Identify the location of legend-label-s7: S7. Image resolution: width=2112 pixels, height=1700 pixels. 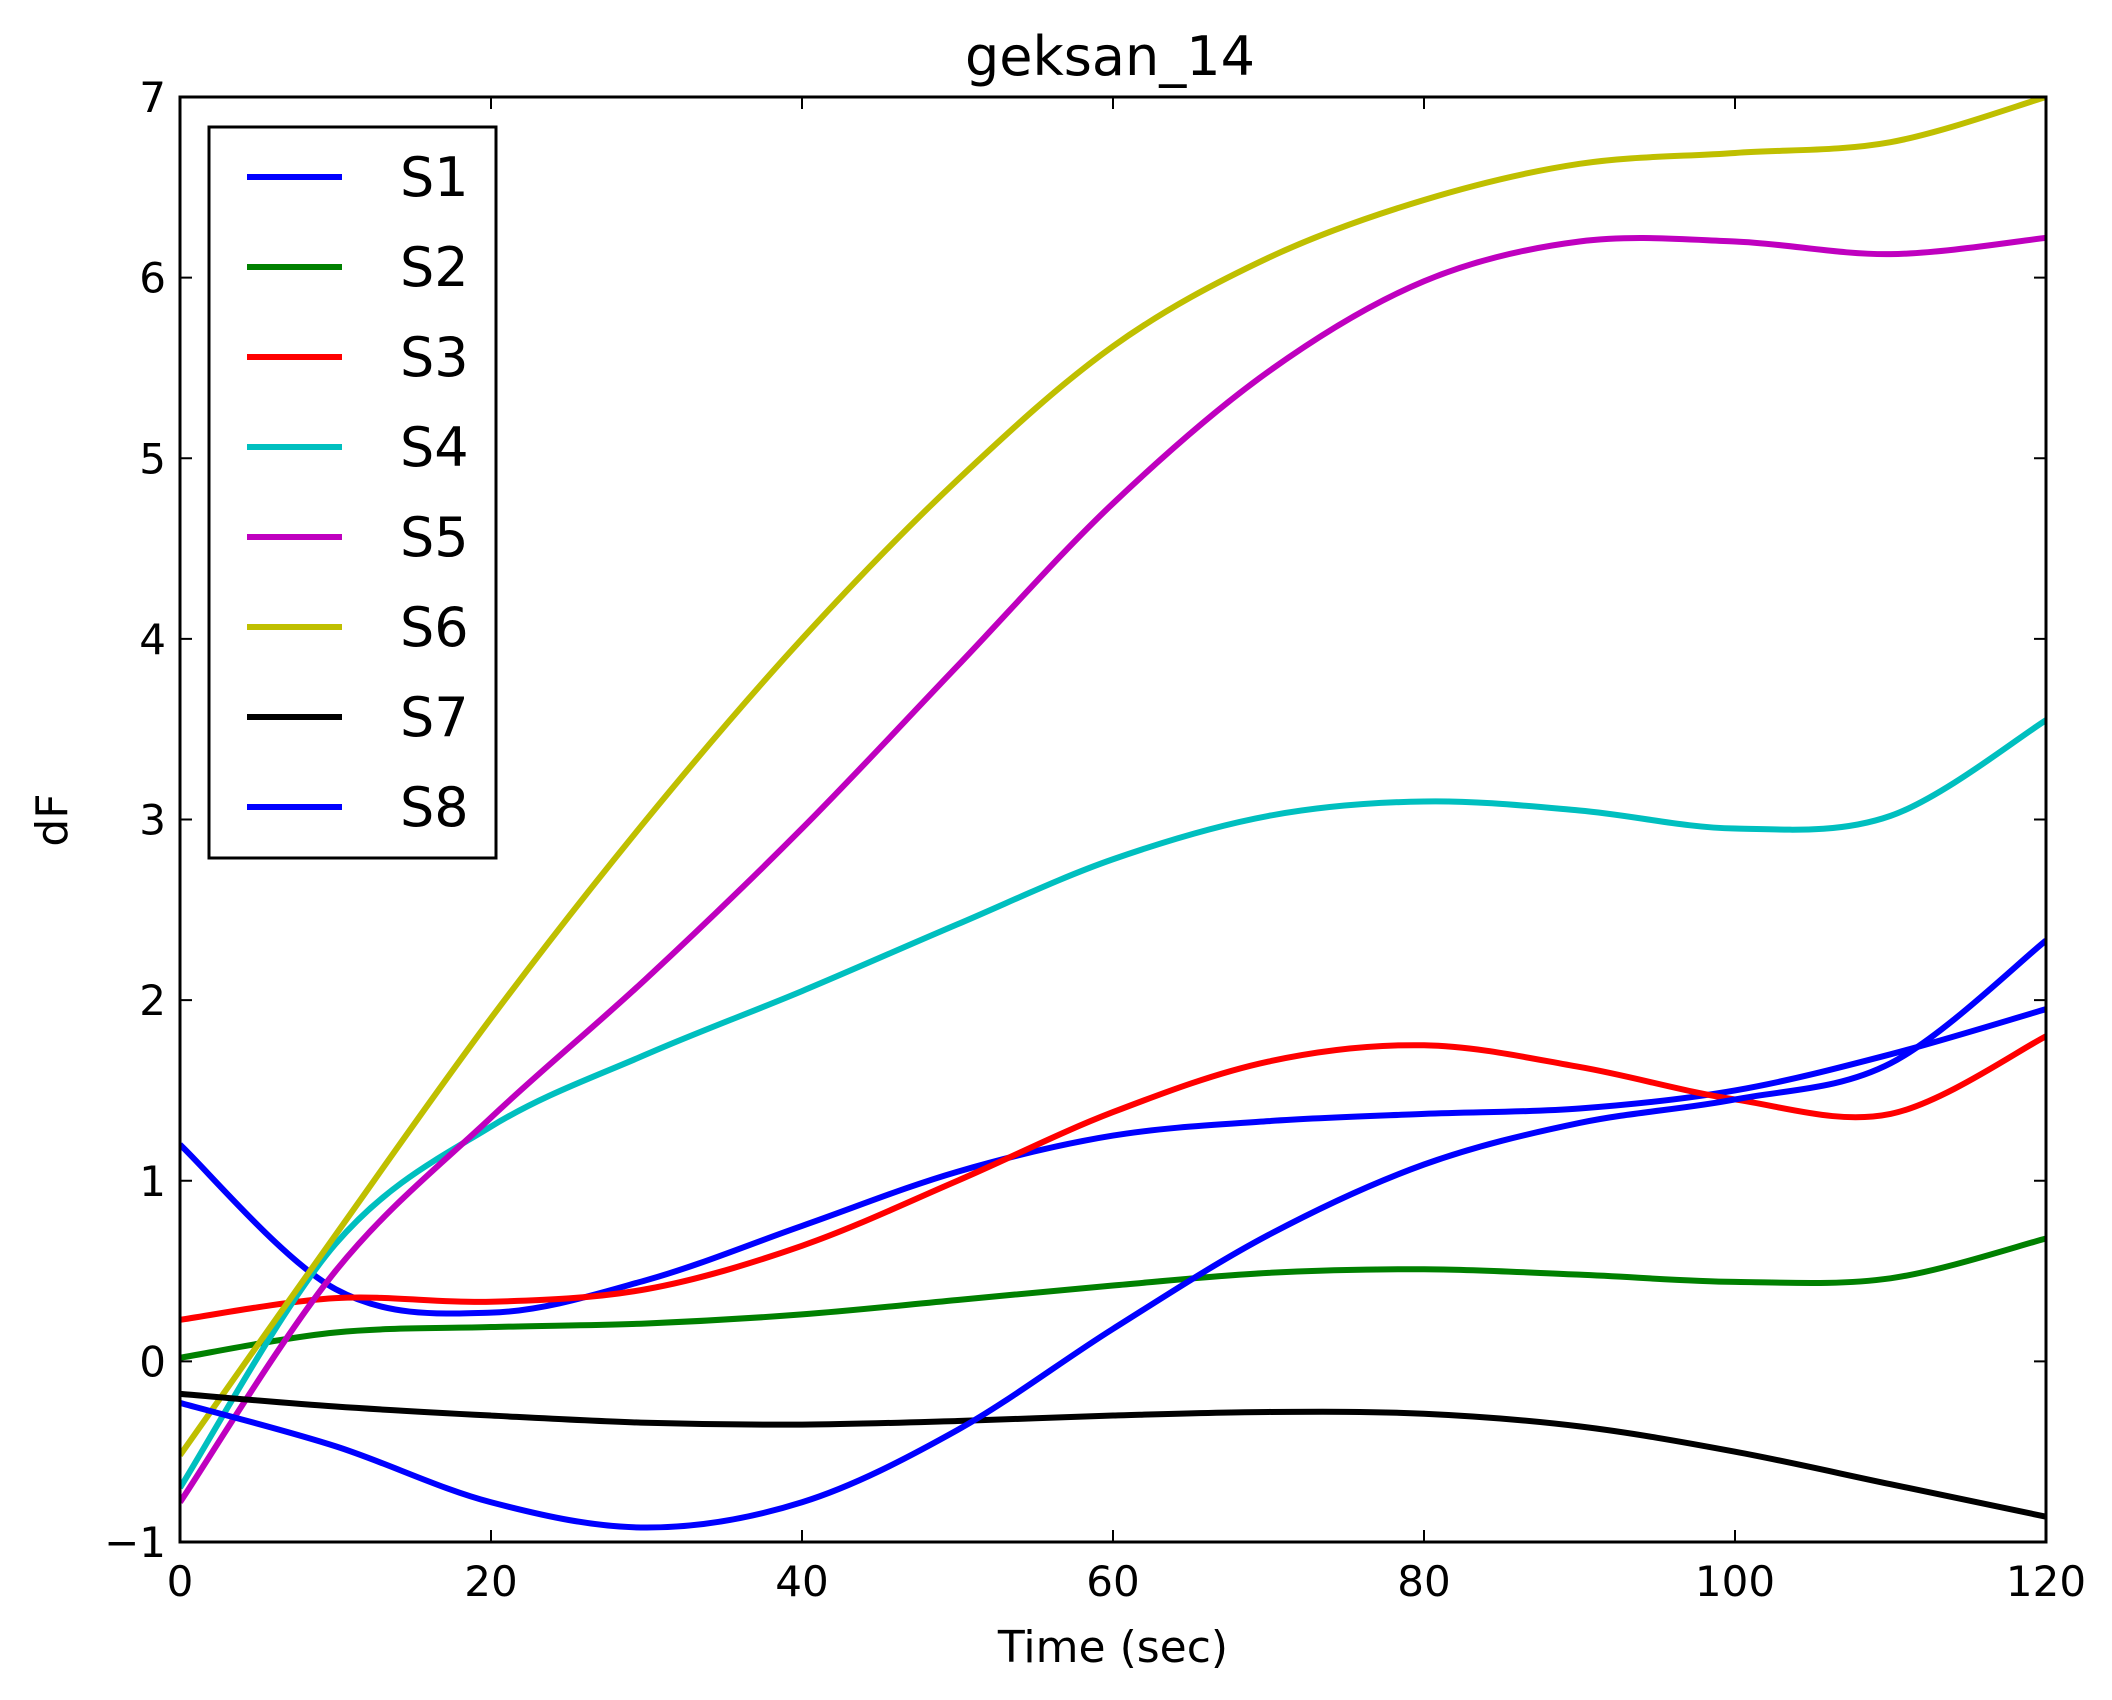
(434, 717).